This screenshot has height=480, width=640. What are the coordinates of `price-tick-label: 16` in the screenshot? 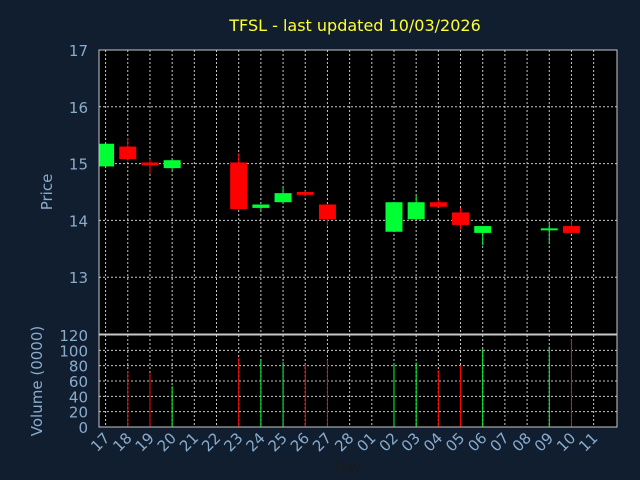 It's located at (78, 108).